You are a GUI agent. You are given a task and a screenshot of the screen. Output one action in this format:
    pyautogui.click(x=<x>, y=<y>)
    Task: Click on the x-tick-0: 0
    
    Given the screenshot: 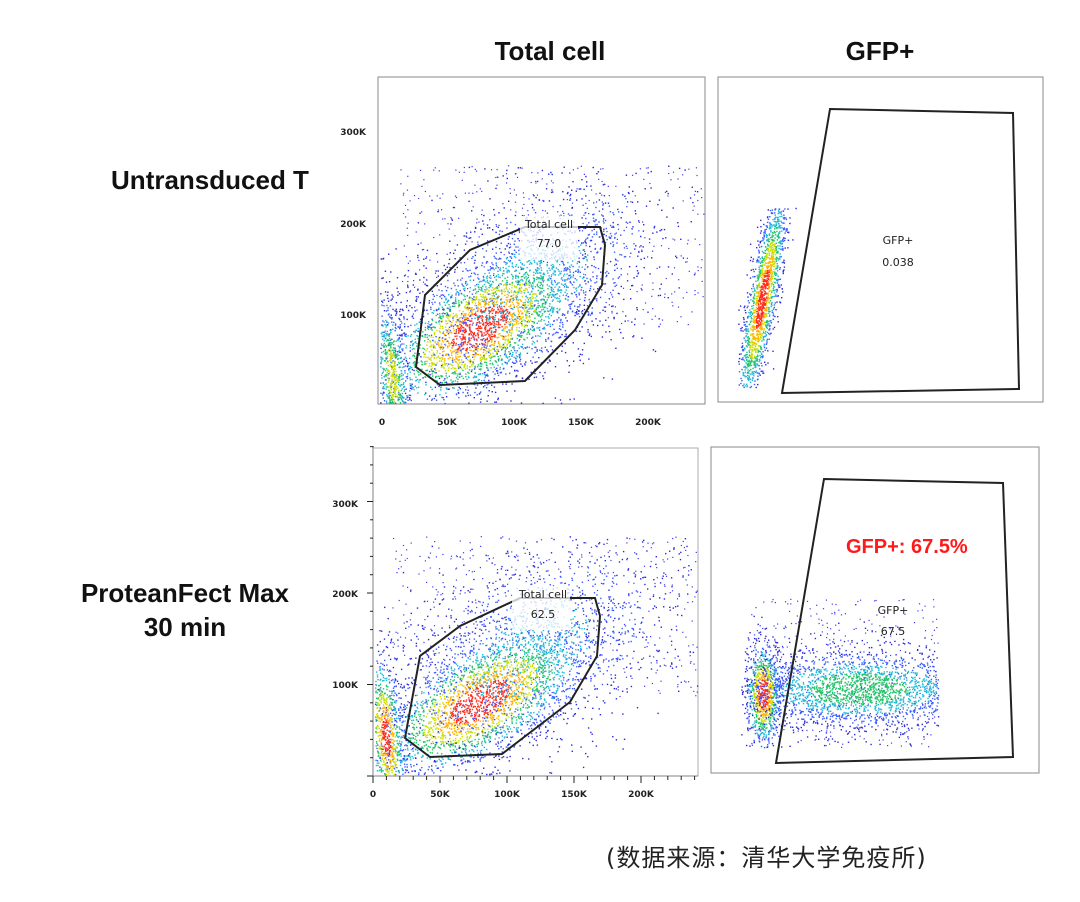 What is the action you would take?
    pyautogui.click(x=382, y=423)
    